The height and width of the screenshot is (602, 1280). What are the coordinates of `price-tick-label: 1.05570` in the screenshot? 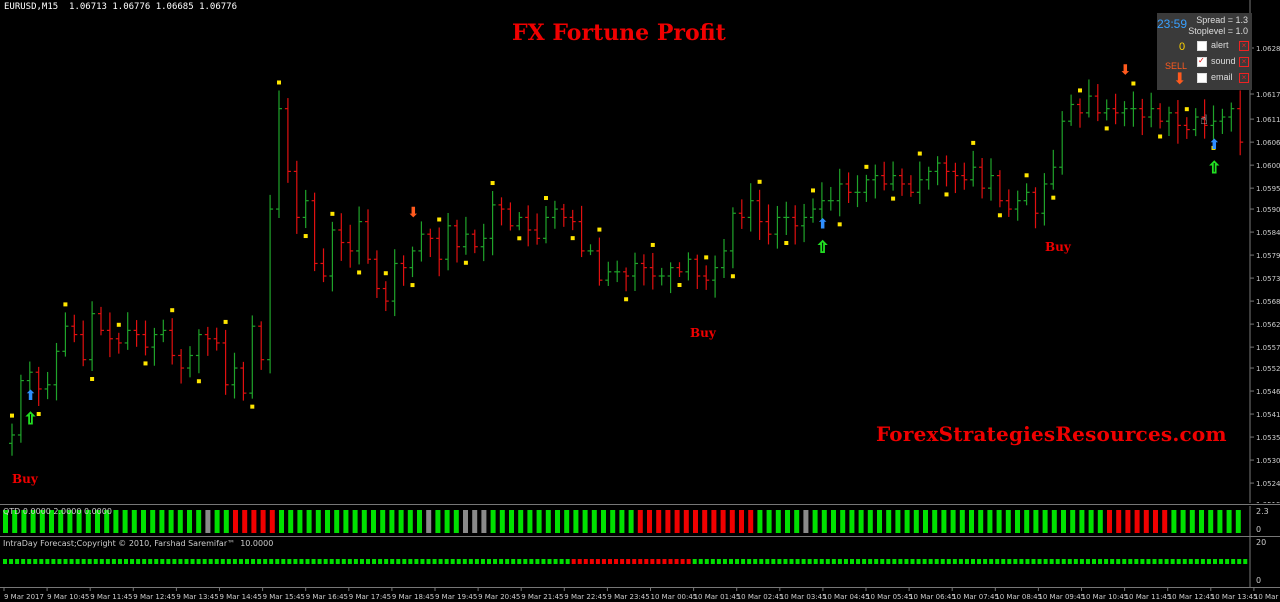 It's located at (1268, 348).